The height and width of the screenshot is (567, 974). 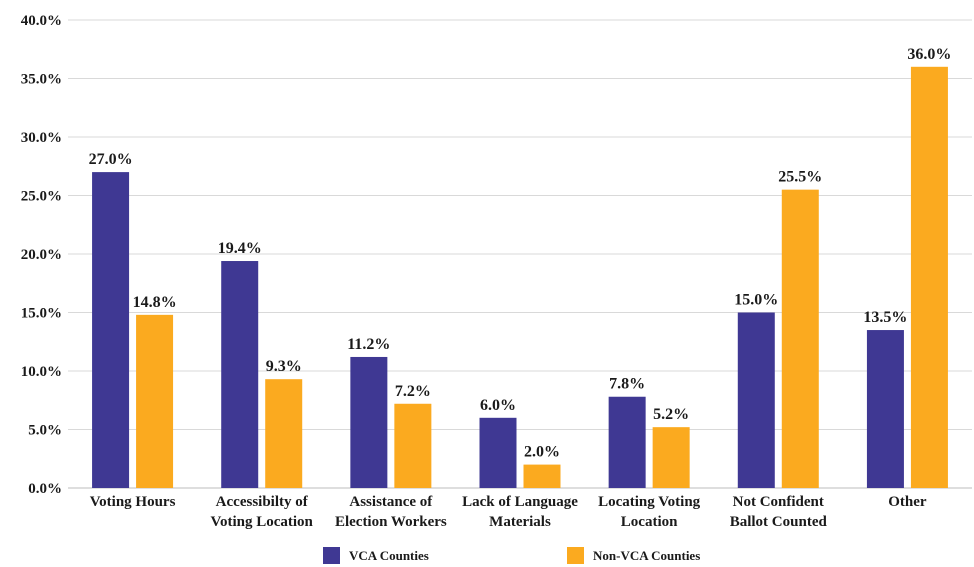 I want to click on y-tick-label: 40.0%, so click(x=41, y=21).